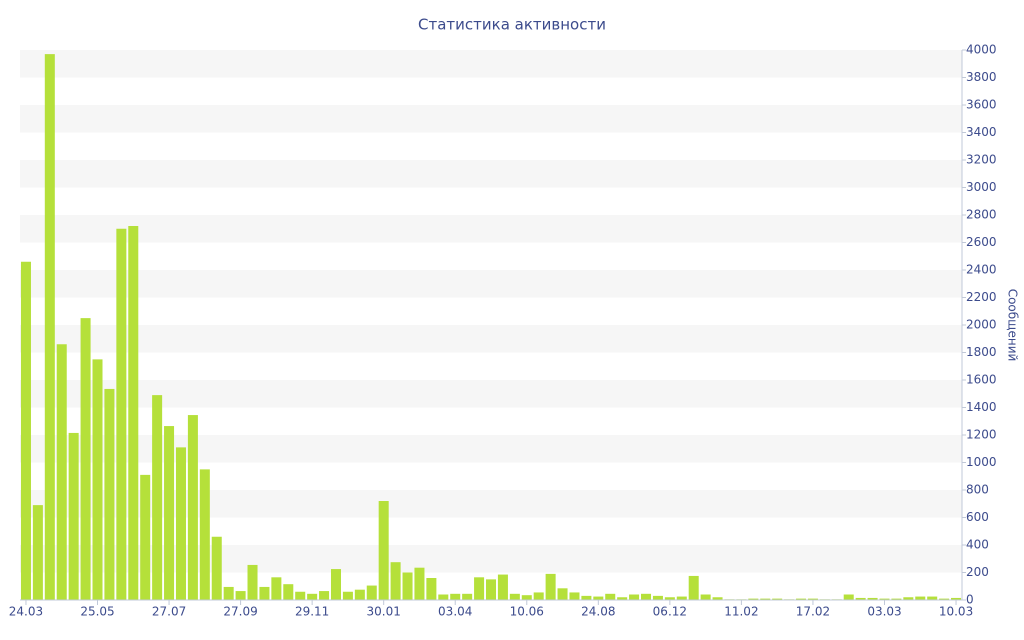 Image resolution: width=1024 pixels, height=640 pixels. Describe the element at coordinates (981, 297) in the screenshot. I see `y-tick-label: 2200` at that location.